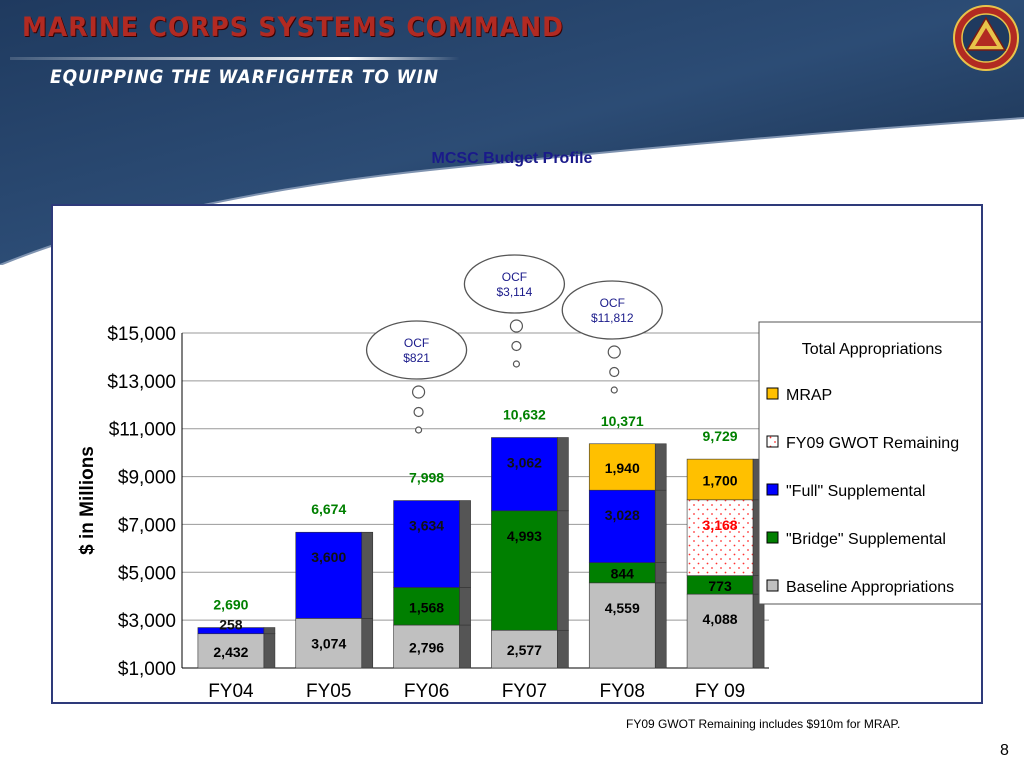 The image size is (1024, 768). What do you see at coordinates (772, 441) in the screenshot?
I see `legend-swatch-gwot` at bounding box center [772, 441].